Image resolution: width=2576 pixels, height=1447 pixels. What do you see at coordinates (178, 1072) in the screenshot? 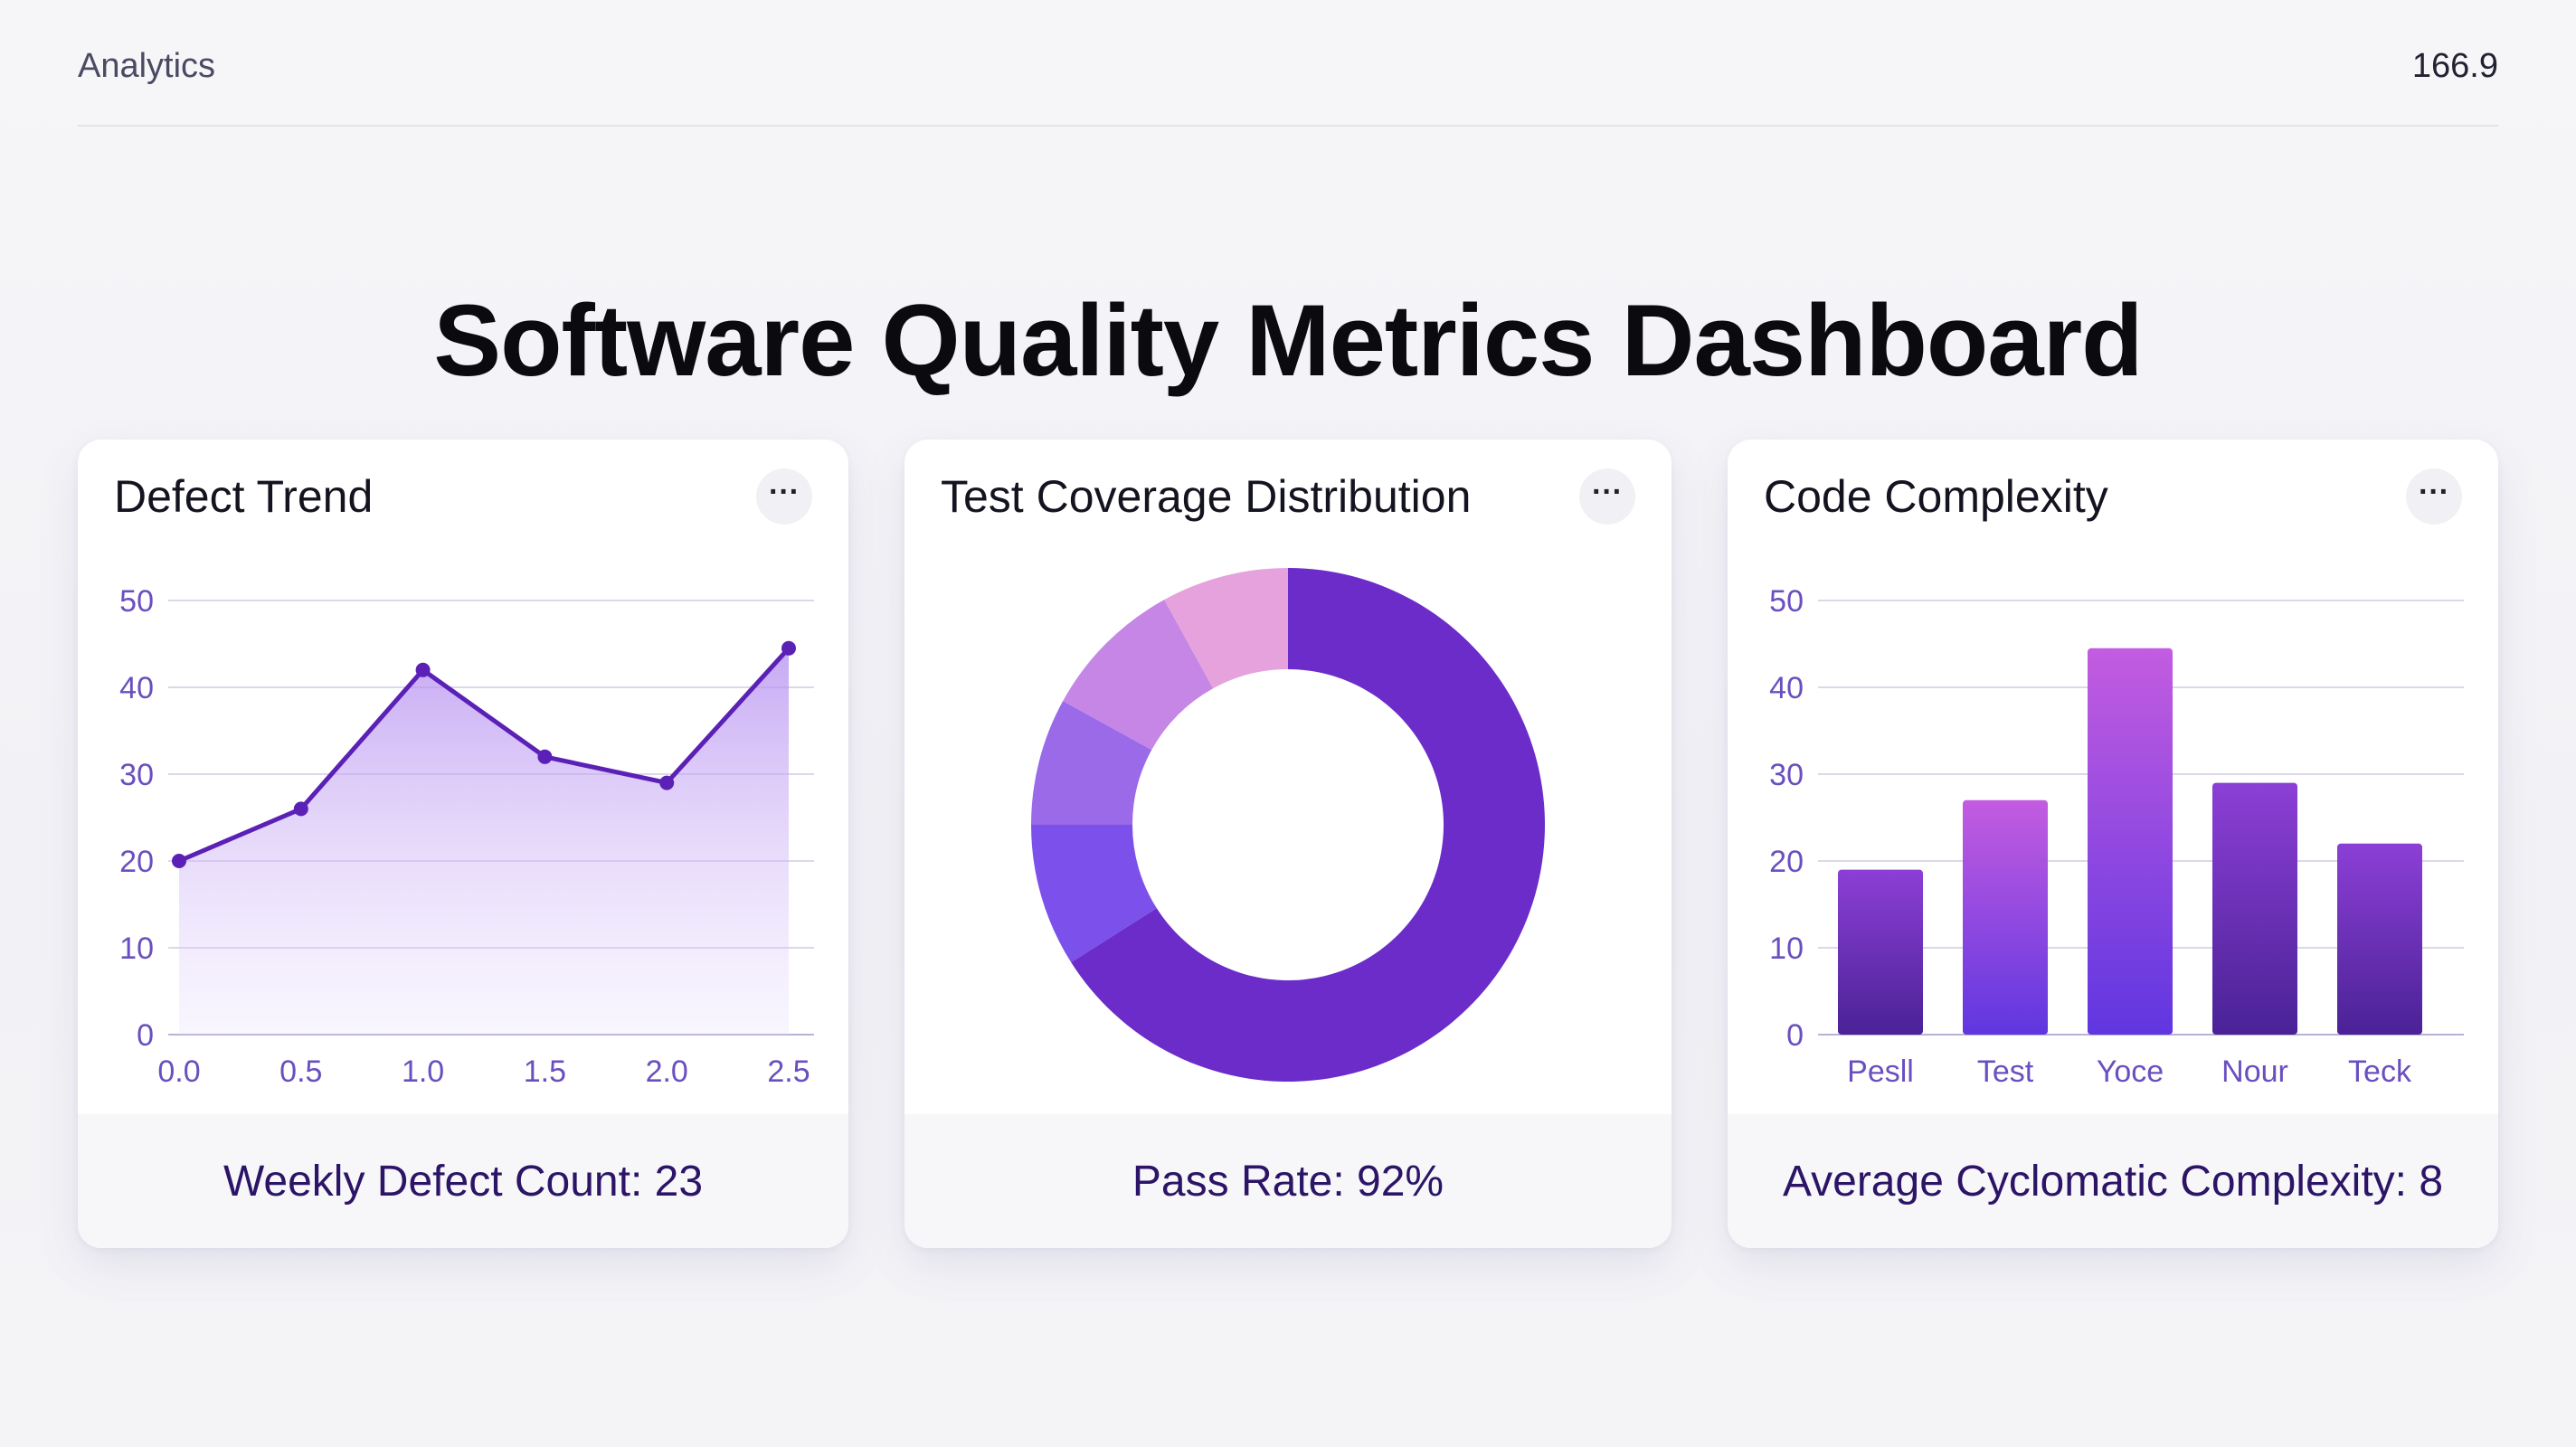
I see `x-tick-label: 0.0` at bounding box center [178, 1072].